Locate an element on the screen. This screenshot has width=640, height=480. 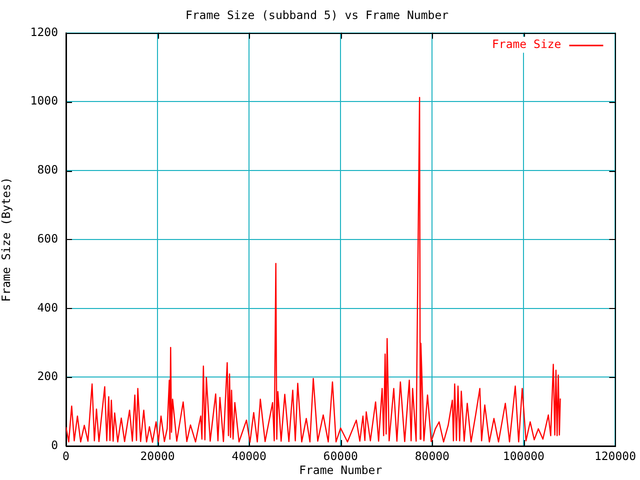
x-tick-label: 80000 is located at coordinates (432, 455).